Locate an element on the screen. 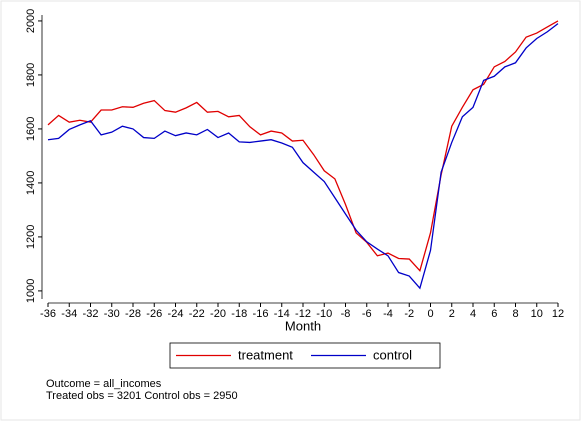 The height and width of the screenshot is (421, 581). x-axis-label: Month is located at coordinates (303, 325).